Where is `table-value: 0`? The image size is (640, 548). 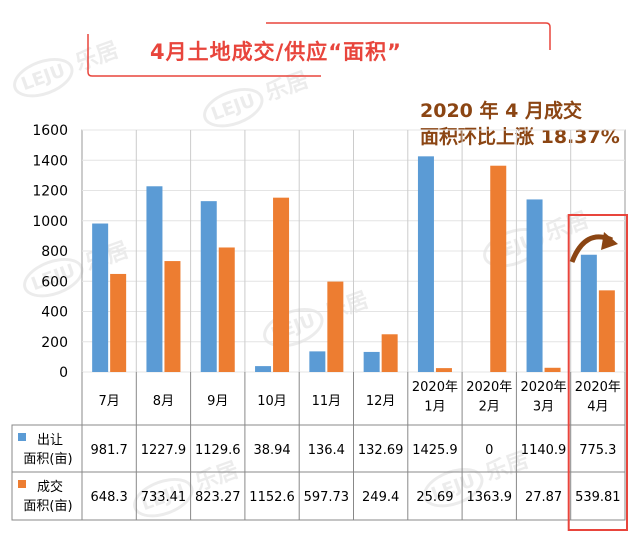
table-value: 0 is located at coordinates (489, 450).